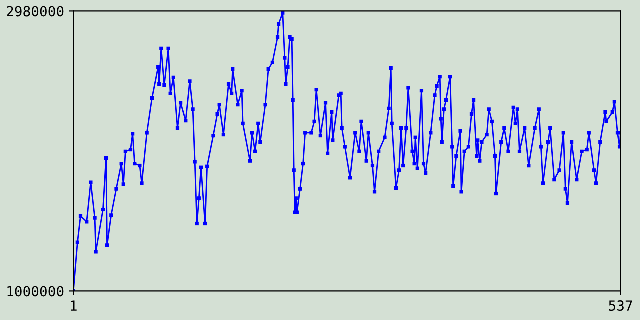  I want to click on y-tick-label: 1000000, so click(36, 291).